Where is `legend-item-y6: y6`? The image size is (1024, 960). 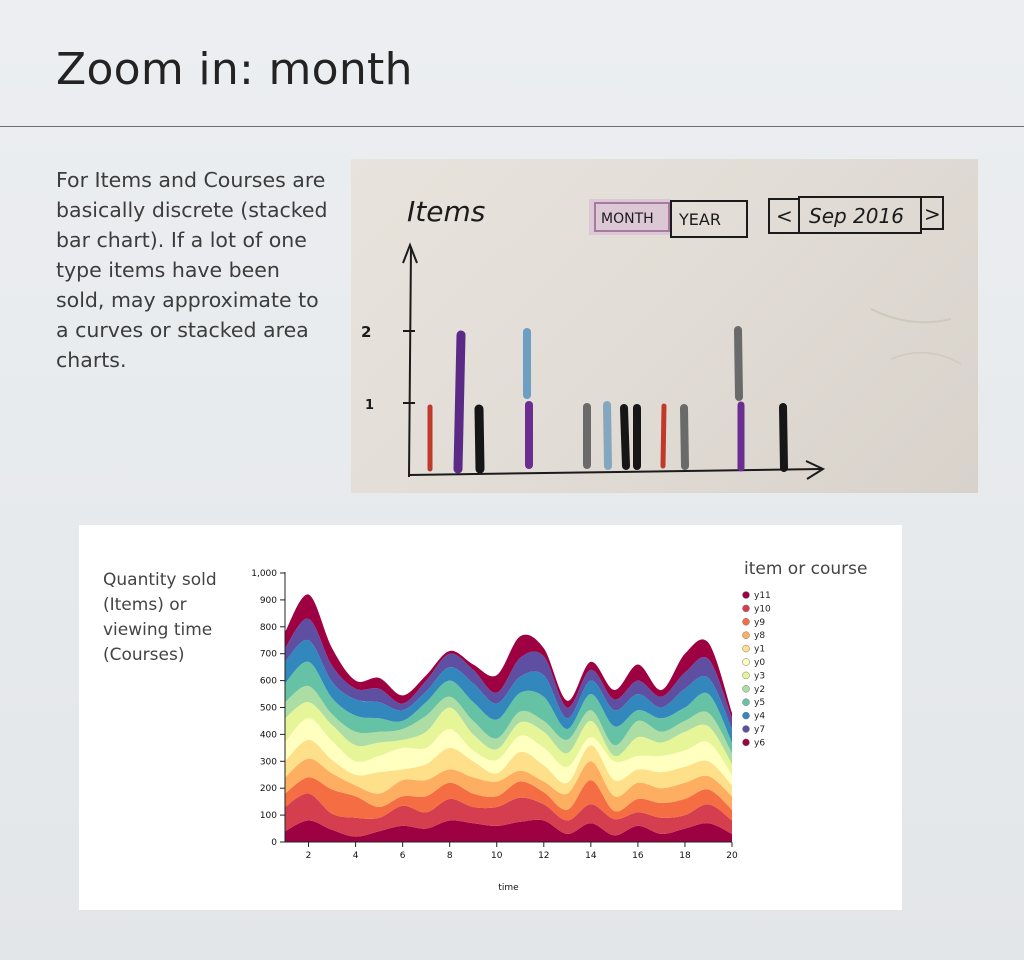 legend-item-y6: y6 is located at coordinates (753, 743).